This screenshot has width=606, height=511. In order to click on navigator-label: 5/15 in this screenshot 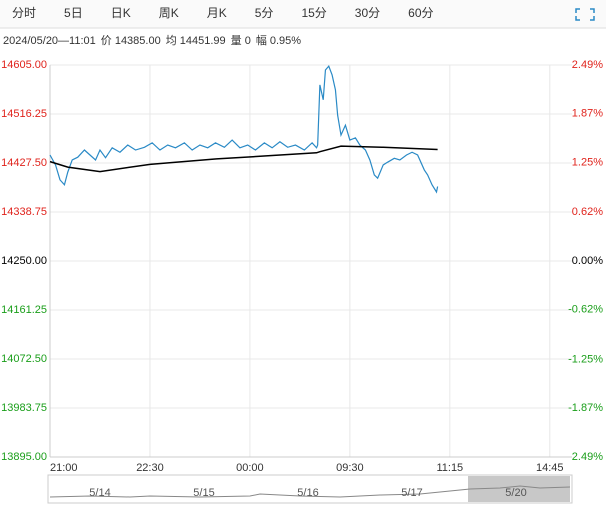, I will do `click(203, 493)`.